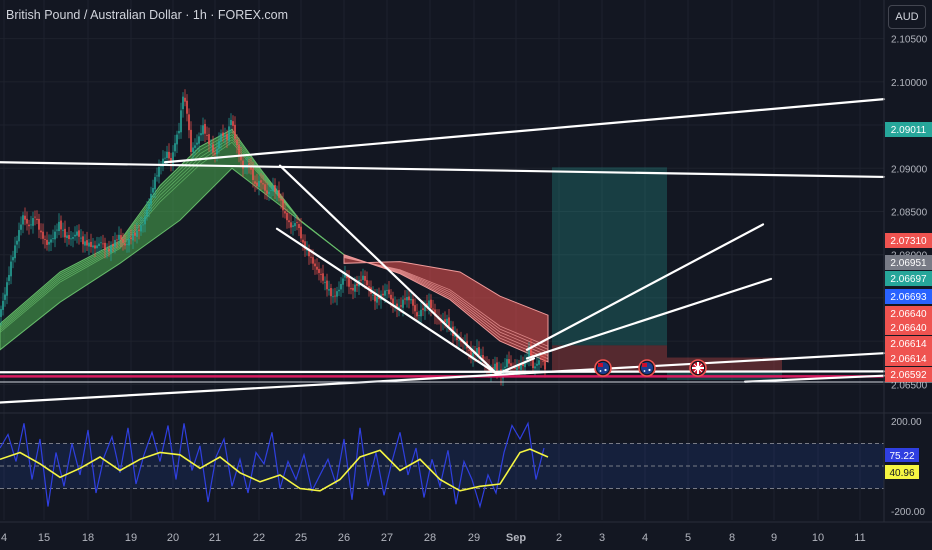 The image size is (932, 550). Describe the element at coordinates (344, 538) in the screenshot. I see `x-tick-label: 26` at that location.